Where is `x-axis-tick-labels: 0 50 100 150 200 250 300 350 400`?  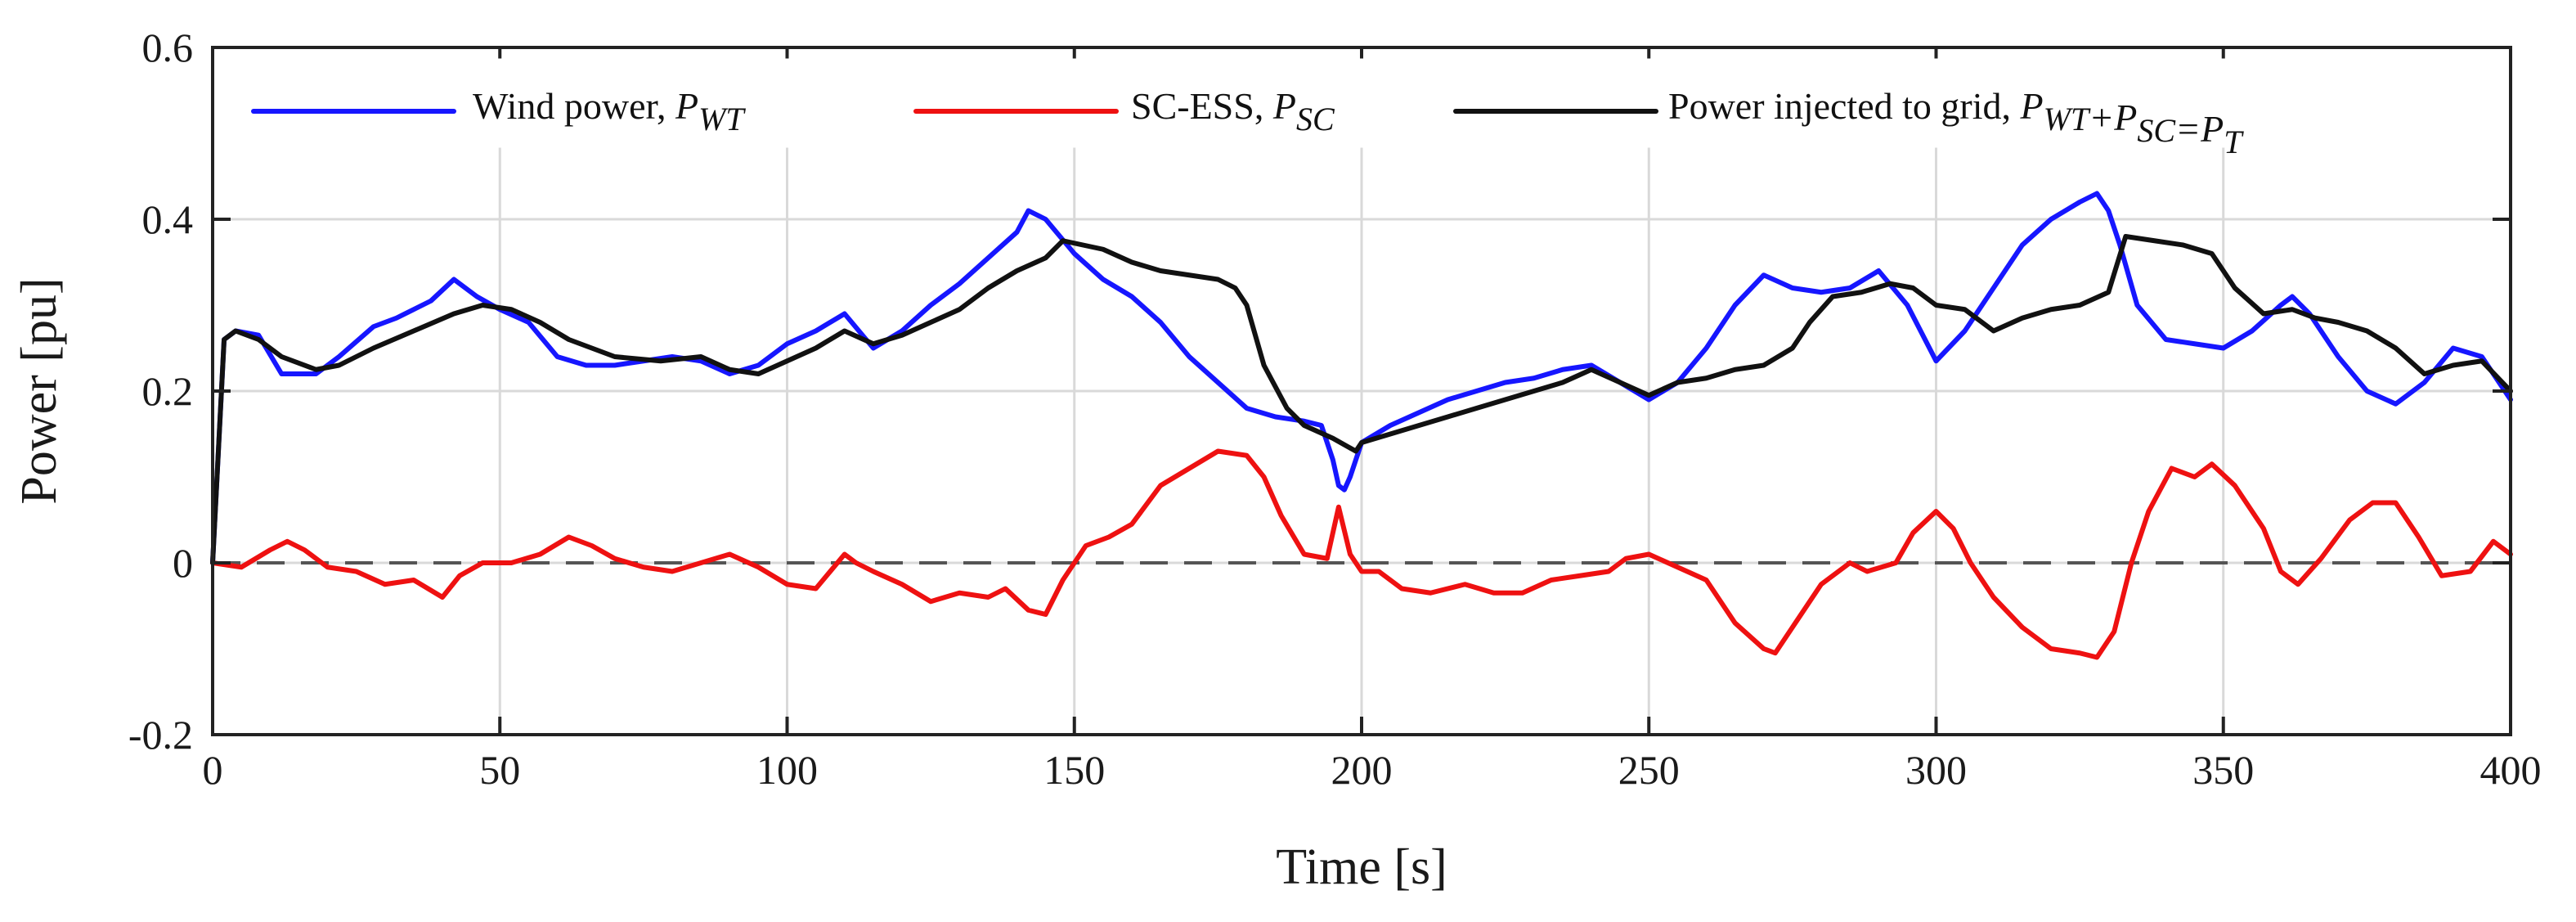 x-axis-tick-labels: 0 50 100 150 200 250 300 350 400 is located at coordinates (1372, 770).